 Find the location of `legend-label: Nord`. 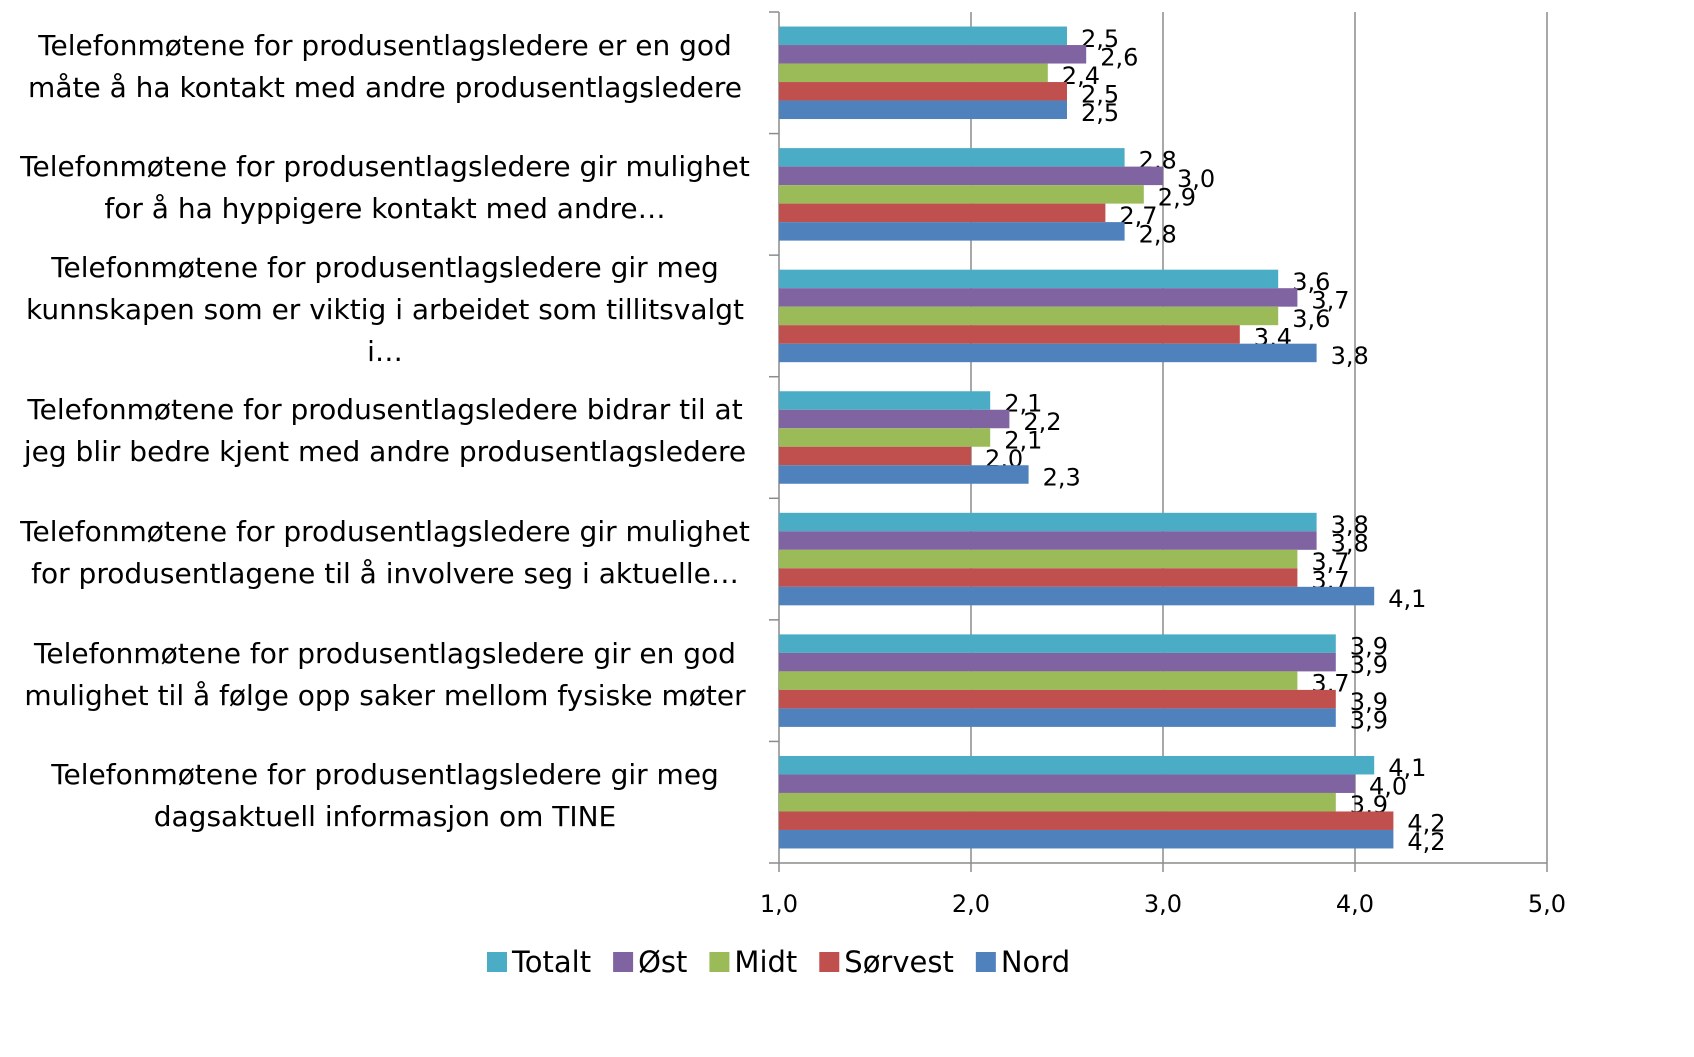

legend-label: Nord is located at coordinates (1035, 962).